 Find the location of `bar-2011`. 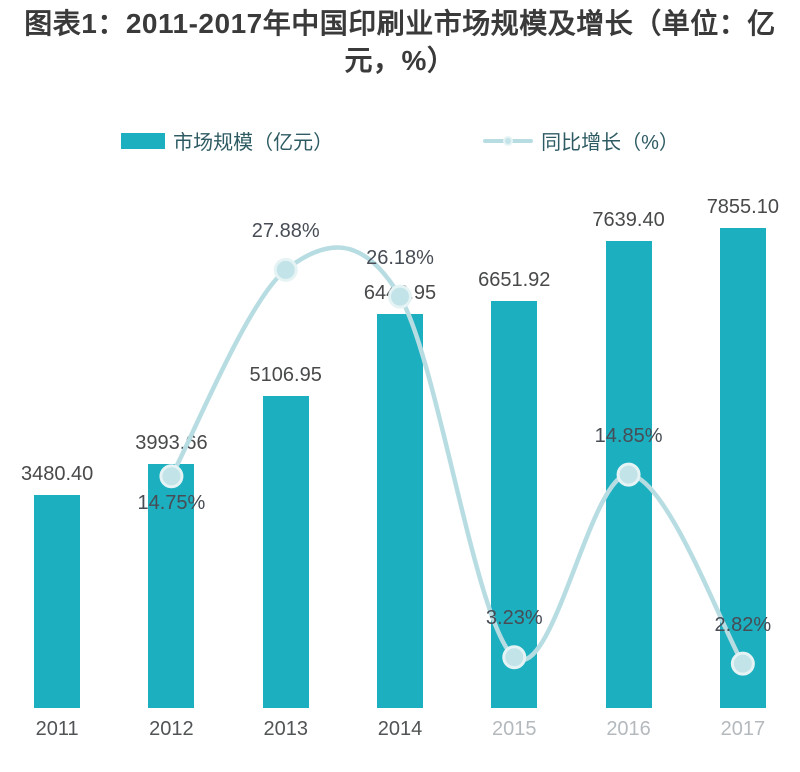

bar-2011 is located at coordinates (57, 601).